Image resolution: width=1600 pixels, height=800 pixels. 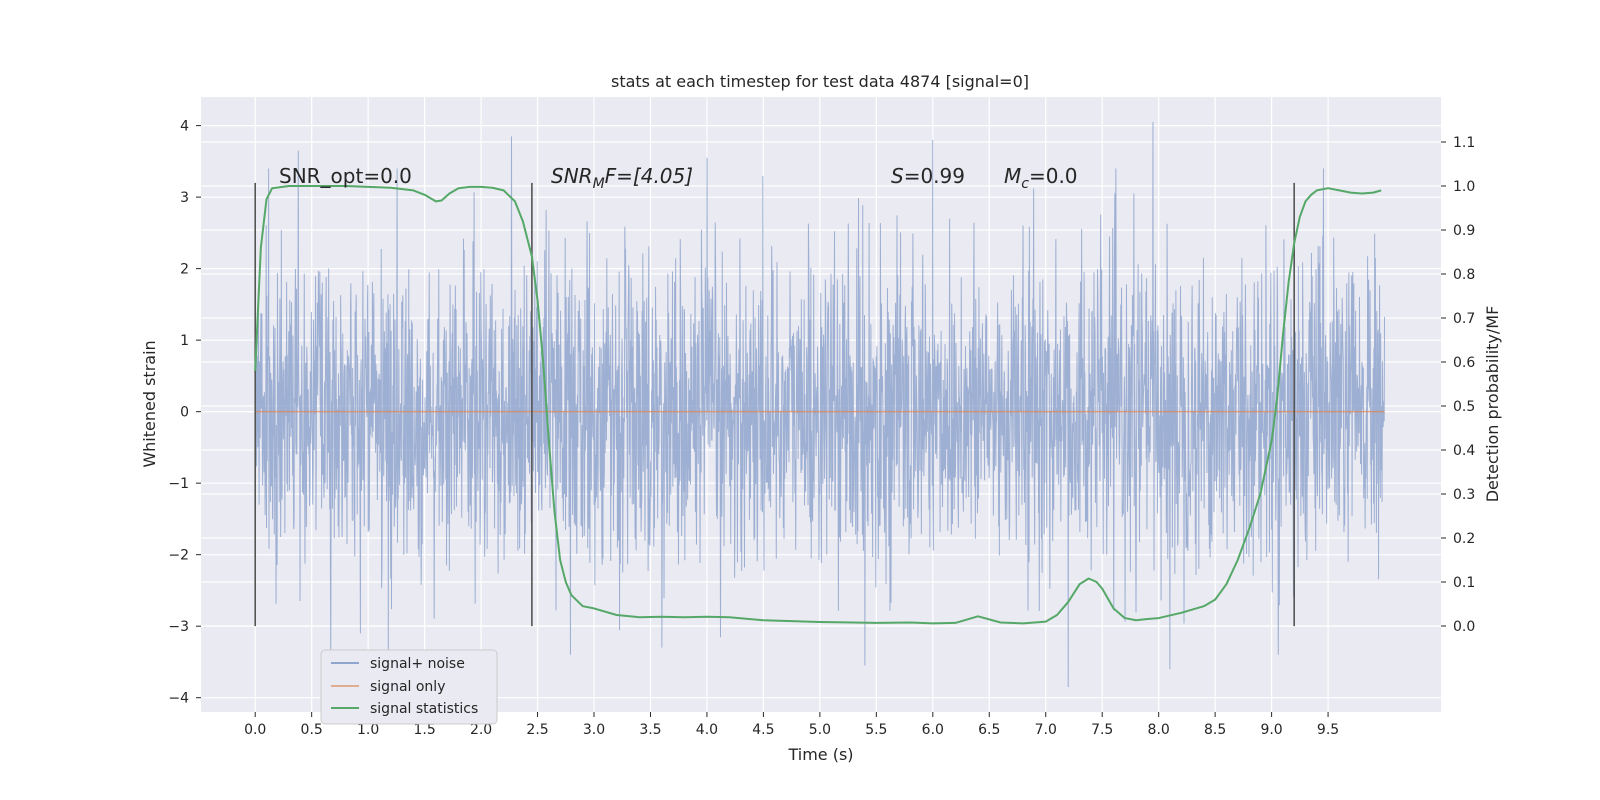 I want to click on y-tick-label-left: 3, so click(x=184, y=198).